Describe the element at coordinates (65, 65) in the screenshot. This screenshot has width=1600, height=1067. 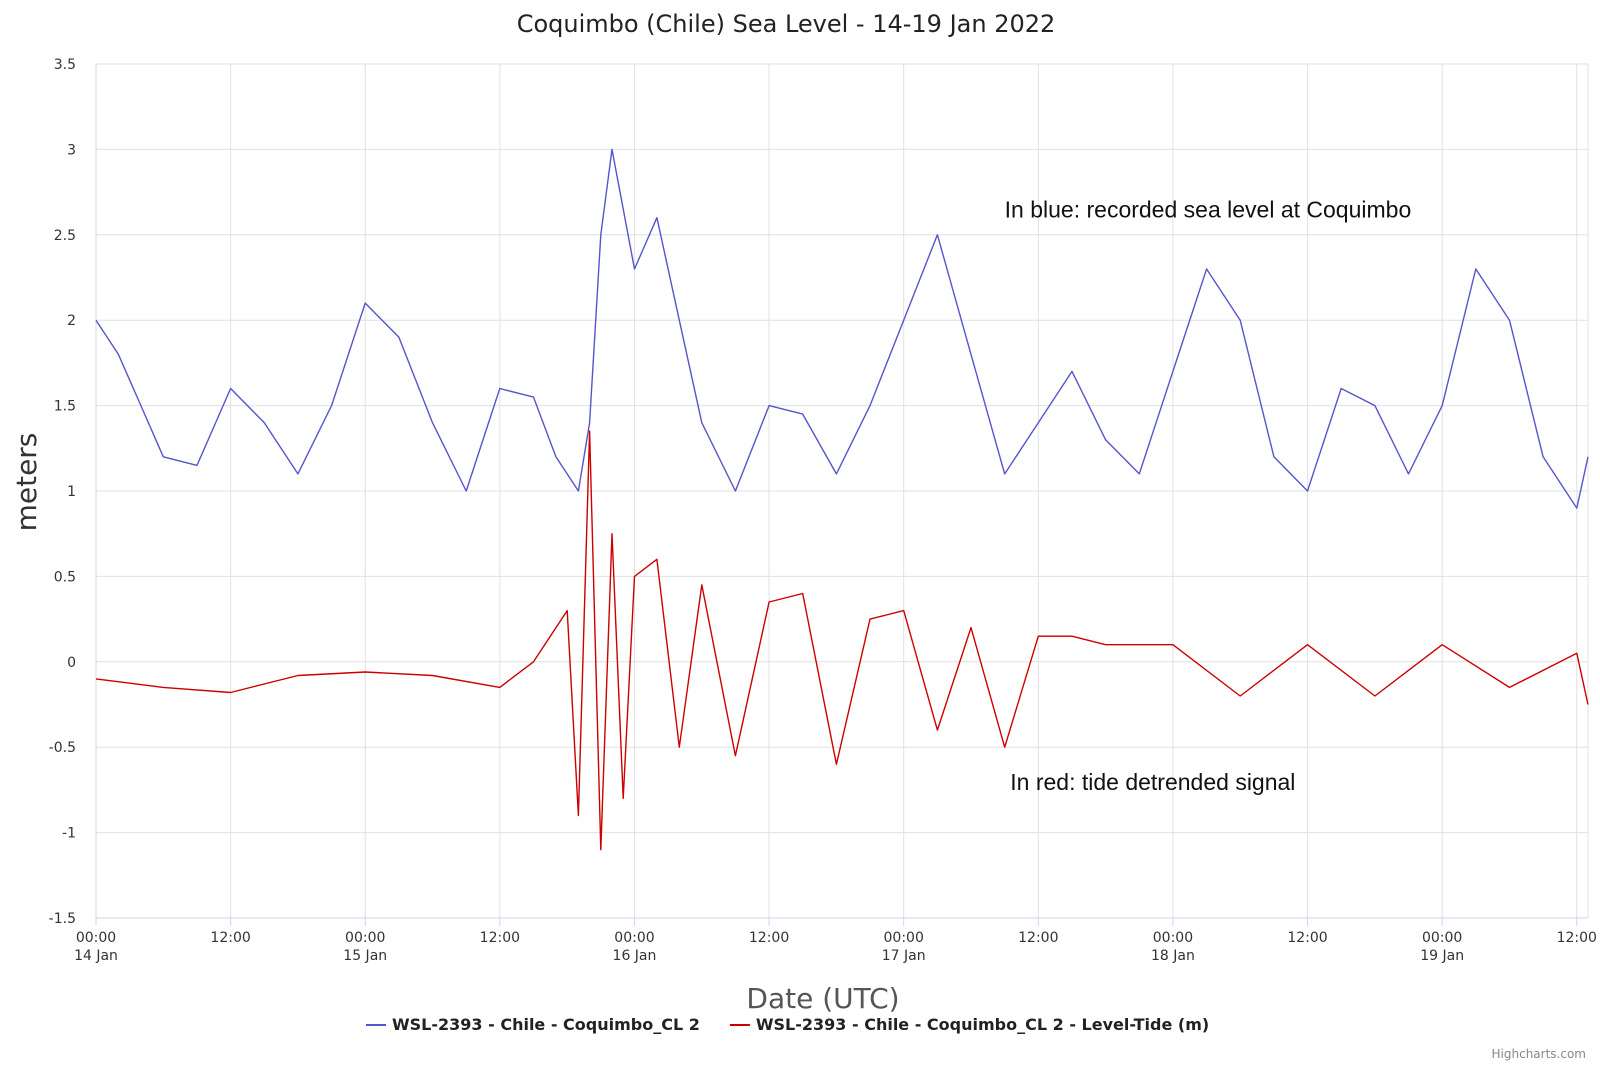
I see `y-tick-label: 3.5` at that location.